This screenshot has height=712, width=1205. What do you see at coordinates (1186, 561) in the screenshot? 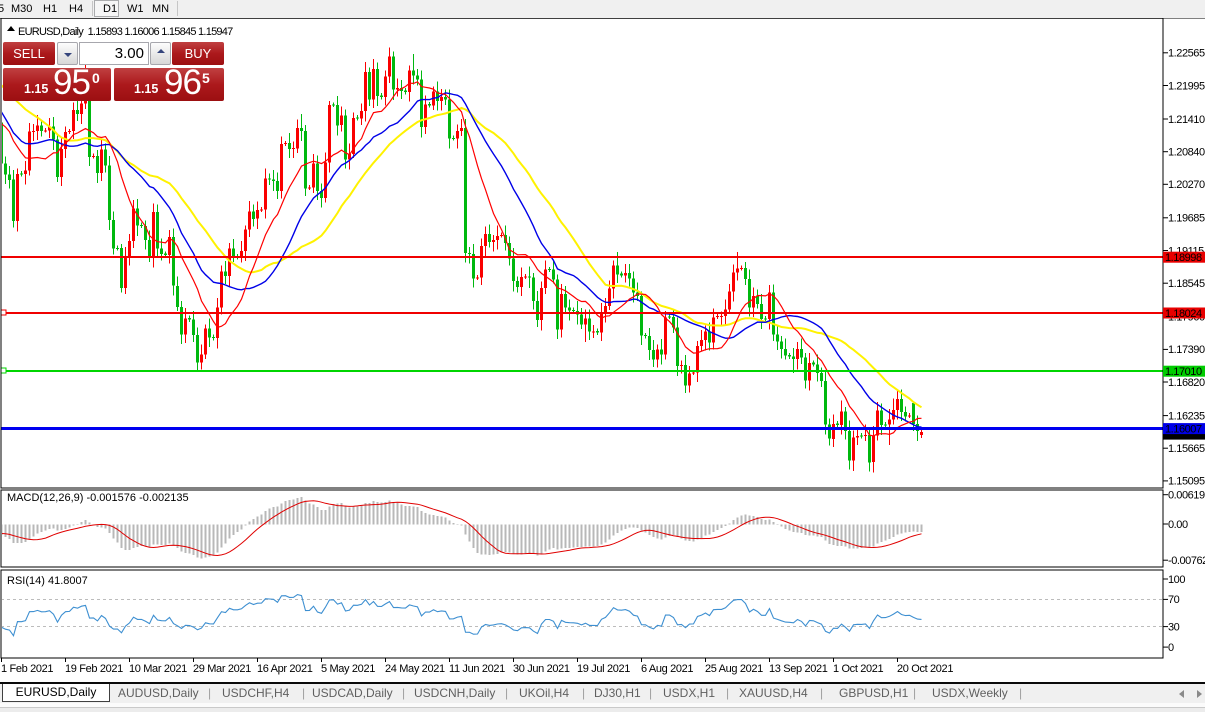
I see `svg-text: -0.007621` at bounding box center [1186, 561].